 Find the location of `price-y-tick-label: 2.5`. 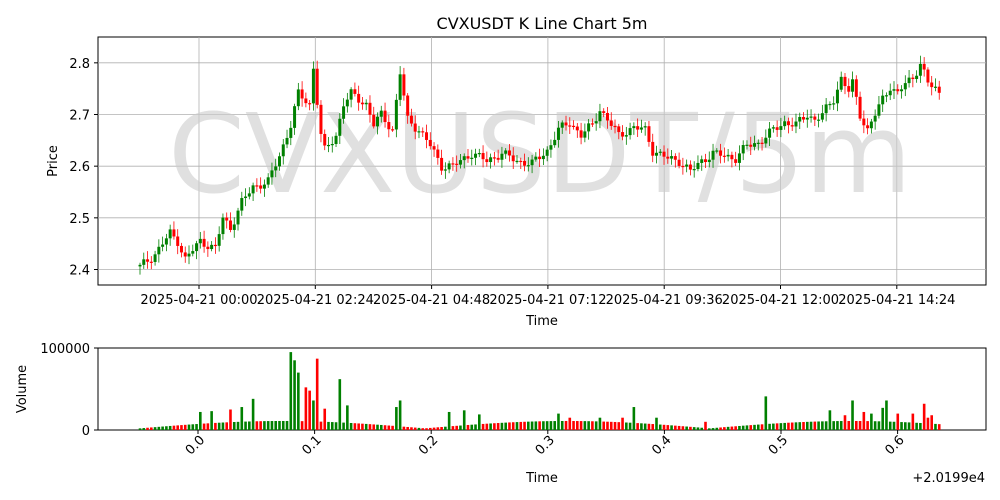

price-y-tick-label: 2.5 is located at coordinates (79, 219).